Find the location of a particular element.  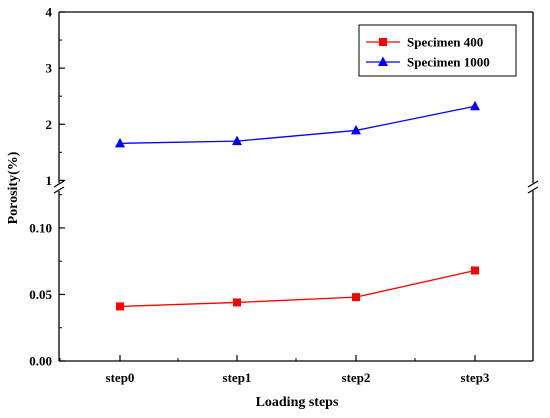

legend-label: Specimen 1000 is located at coordinates (448, 62).